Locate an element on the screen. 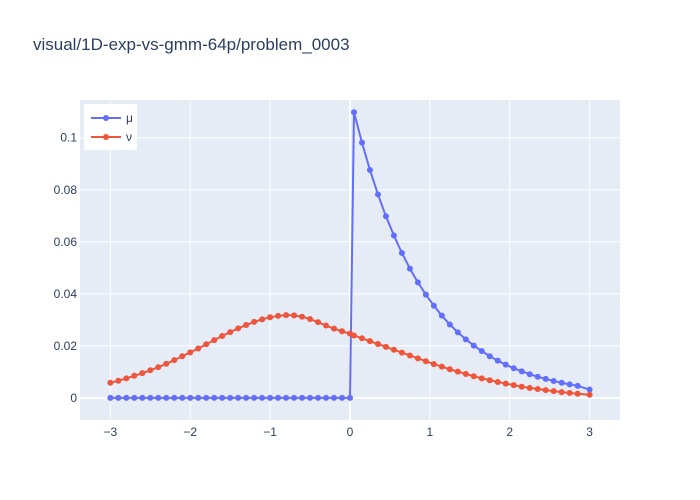 Image resolution: width=700 pixels, height=500 pixels. legend-item-nu: ν is located at coordinates (111, 137).